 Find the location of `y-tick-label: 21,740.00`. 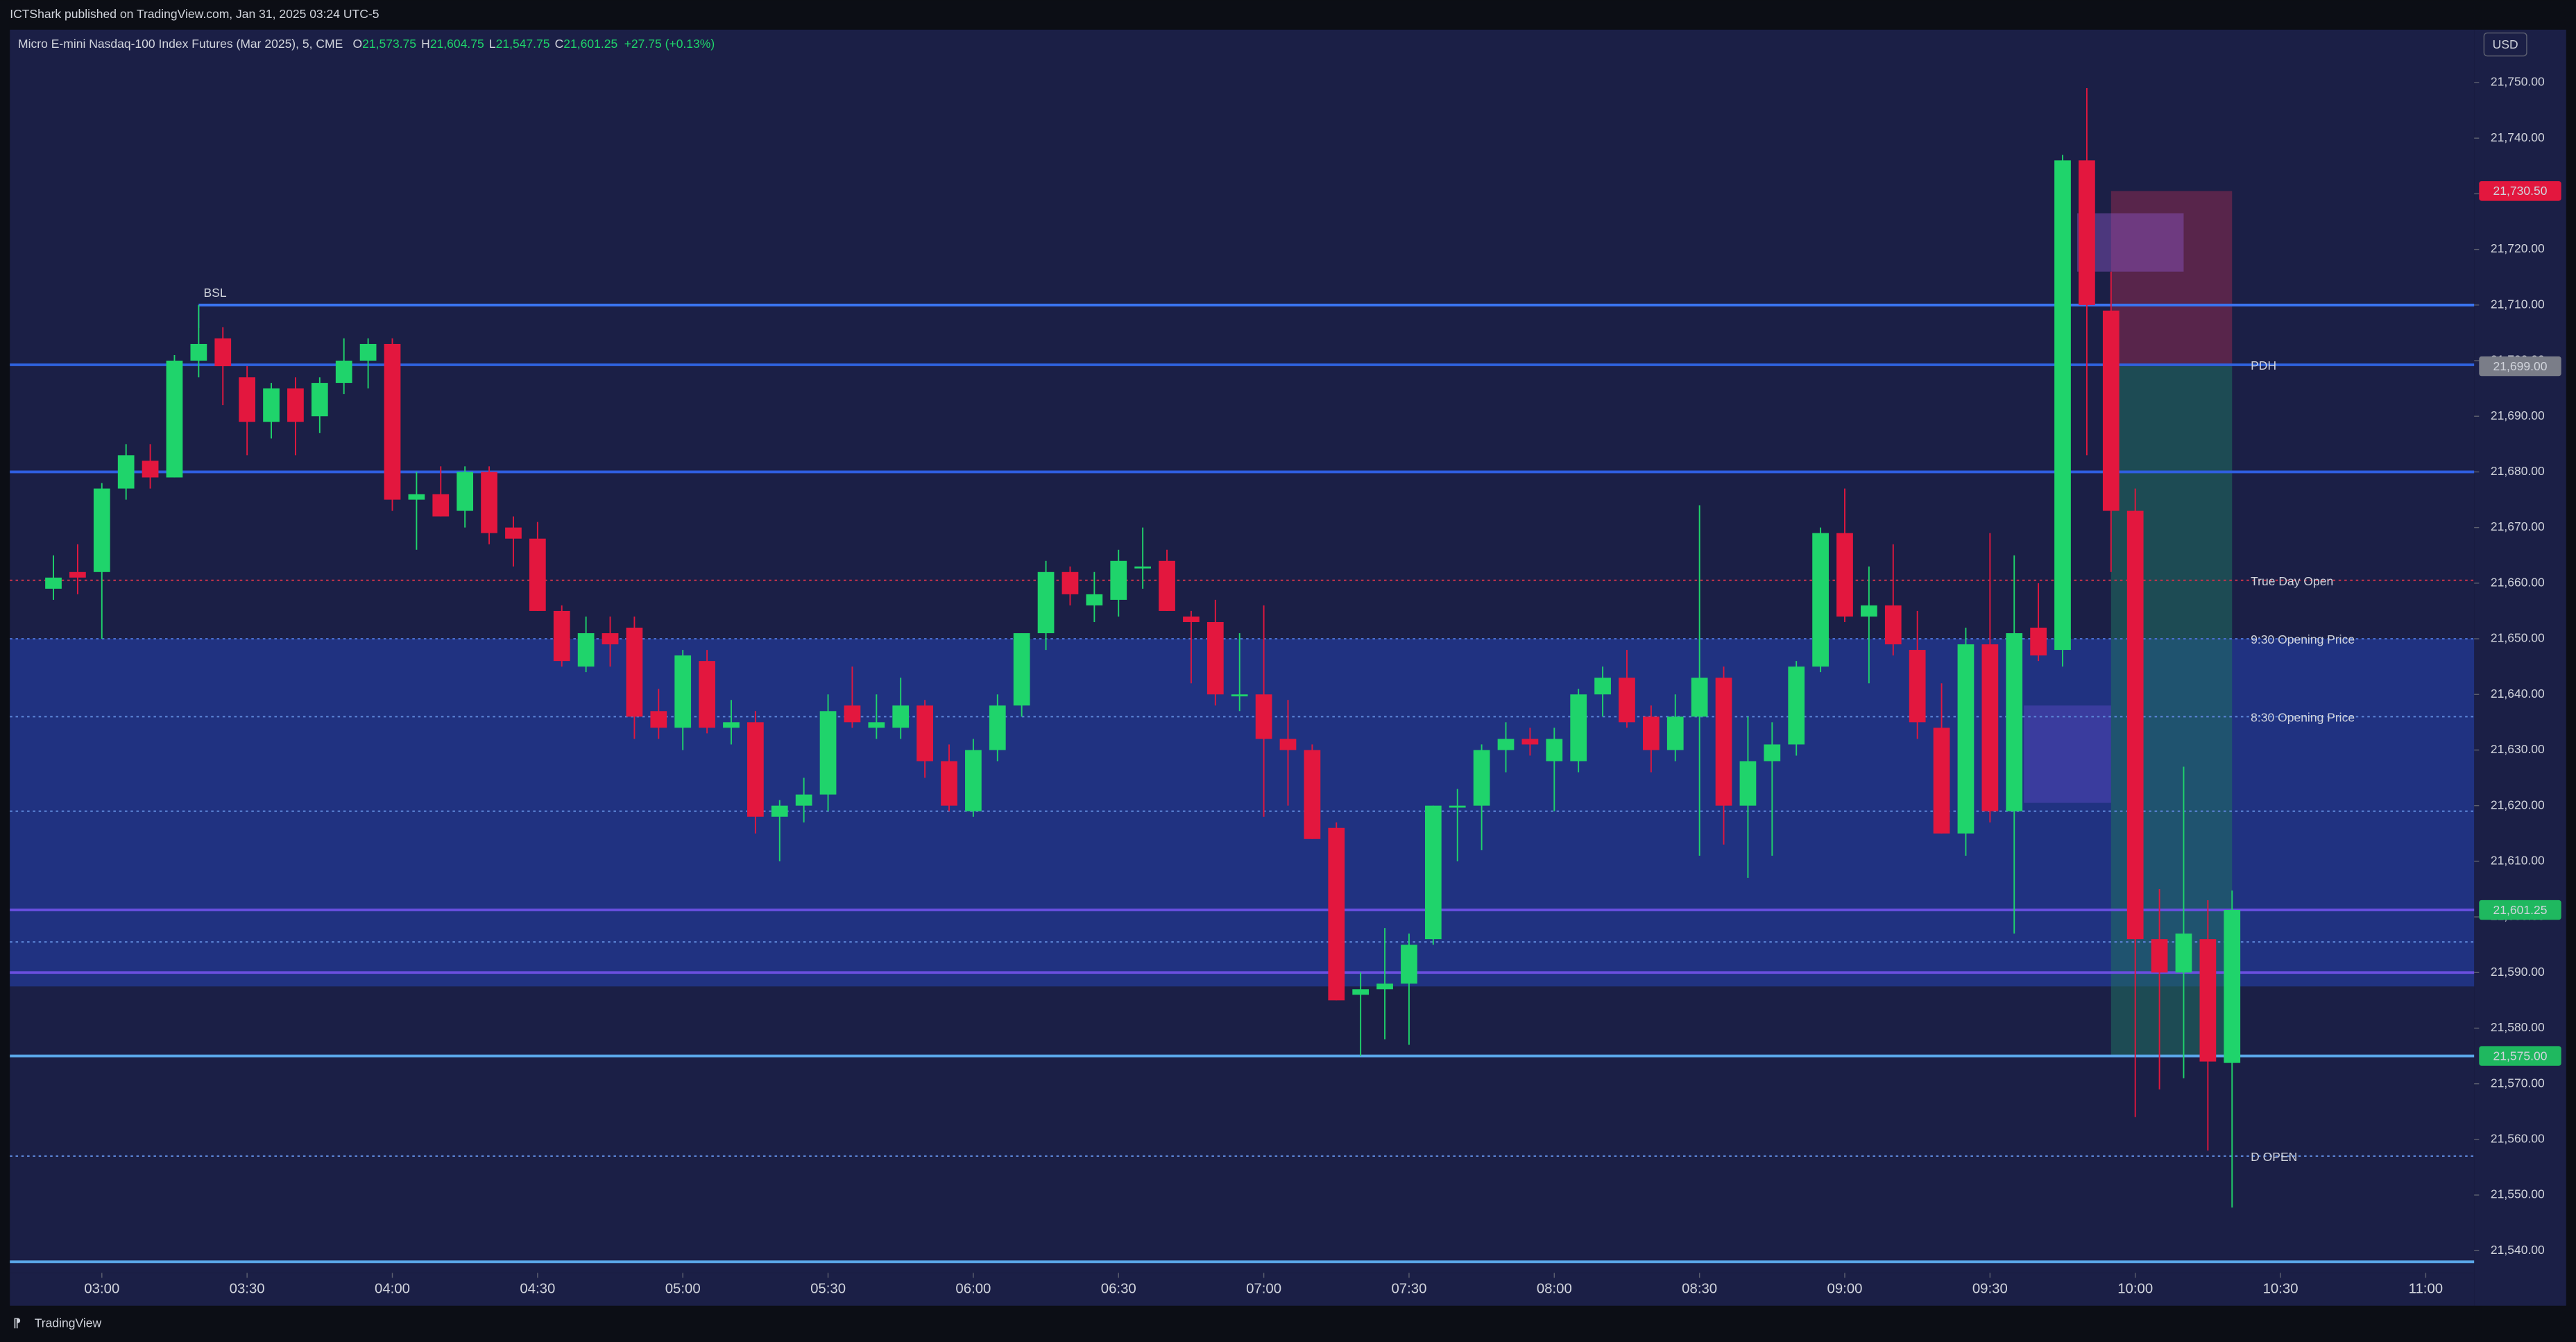

y-tick-label: 21,740.00 is located at coordinates (2518, 137).